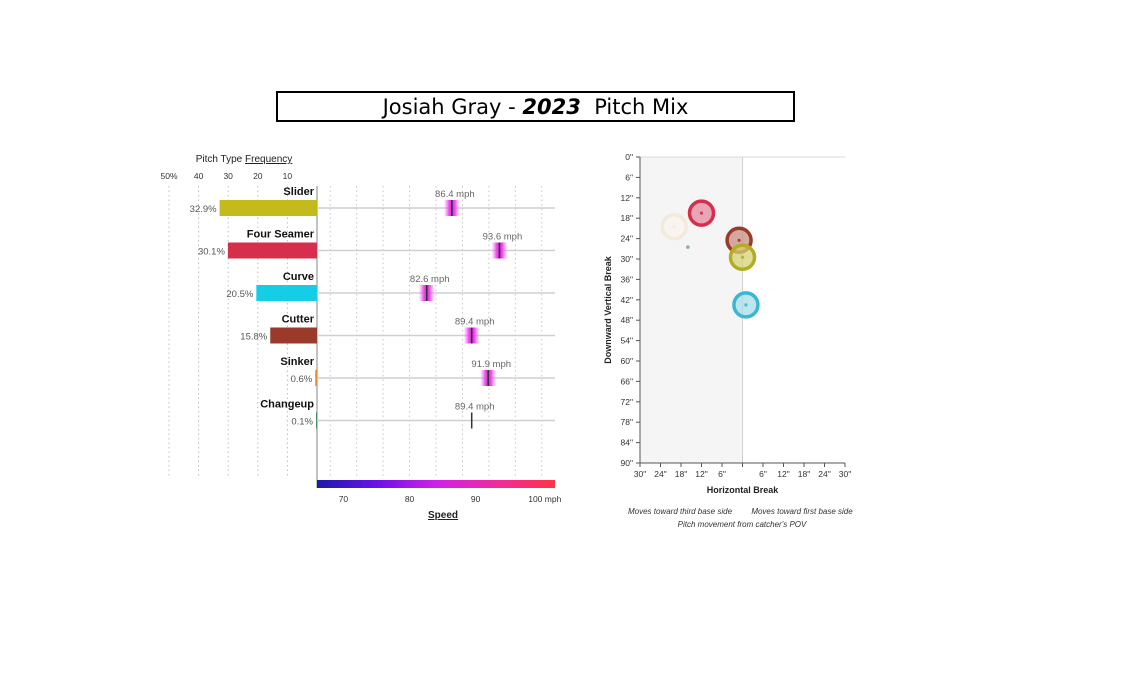  I want to click on speed-value-label: 86.4 mph, so click(455, 194).